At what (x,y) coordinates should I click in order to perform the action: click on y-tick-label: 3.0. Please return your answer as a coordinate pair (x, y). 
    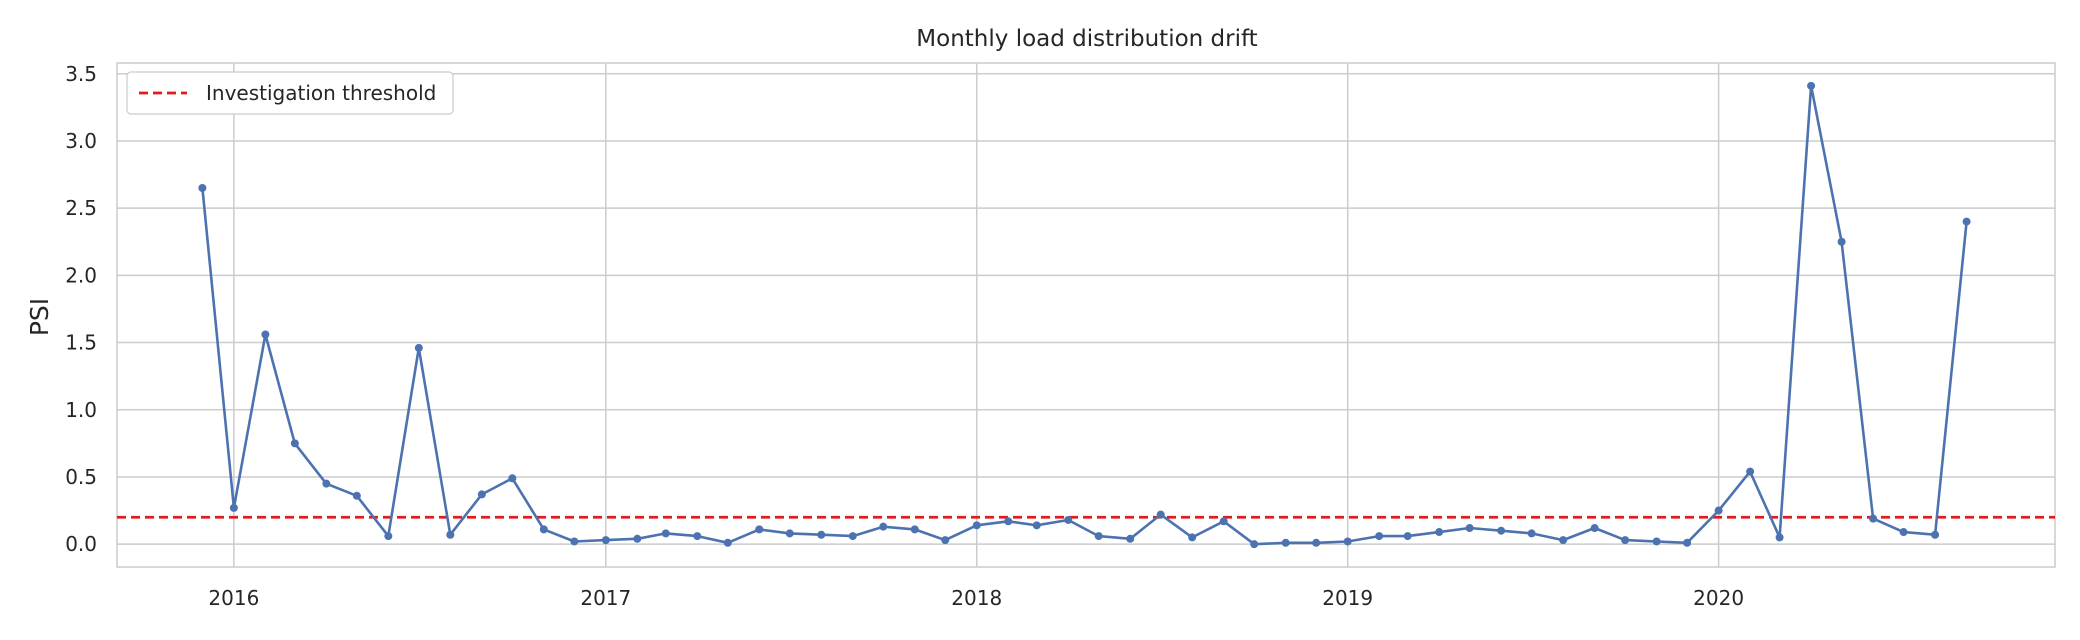
    Looking at the image, I should click on (81, 141).